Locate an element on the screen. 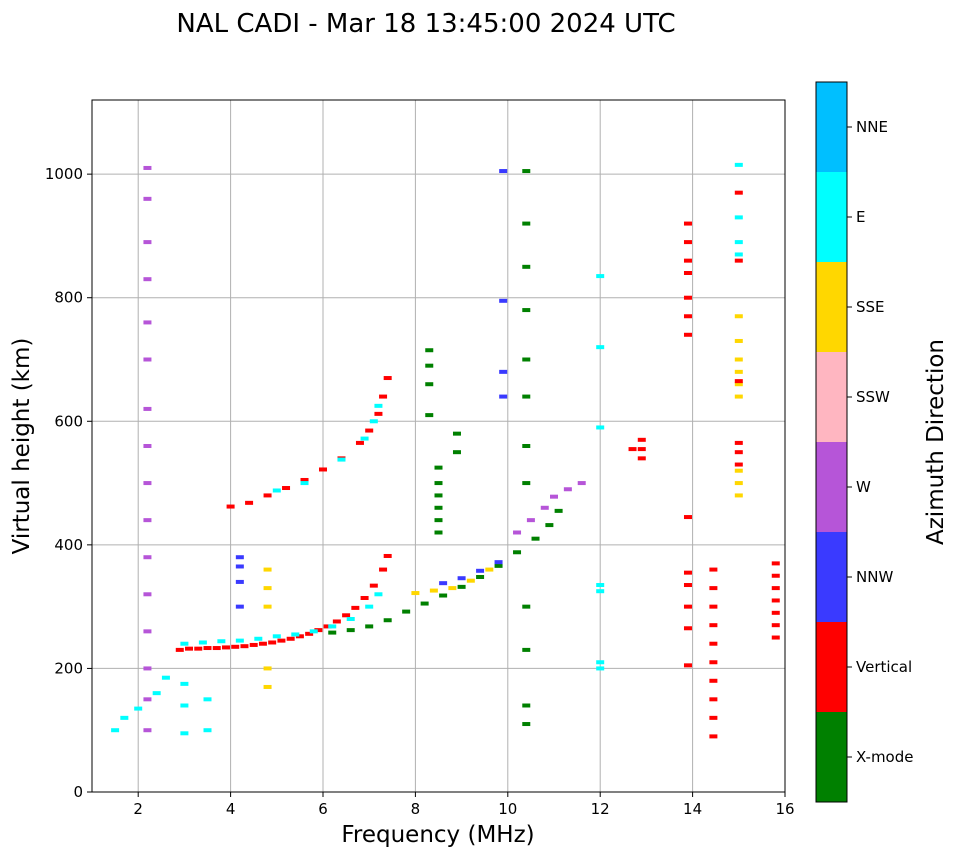 The width and height of the screenshot is (958, 861). colorbar-frame is located at coordinates (831, 442).